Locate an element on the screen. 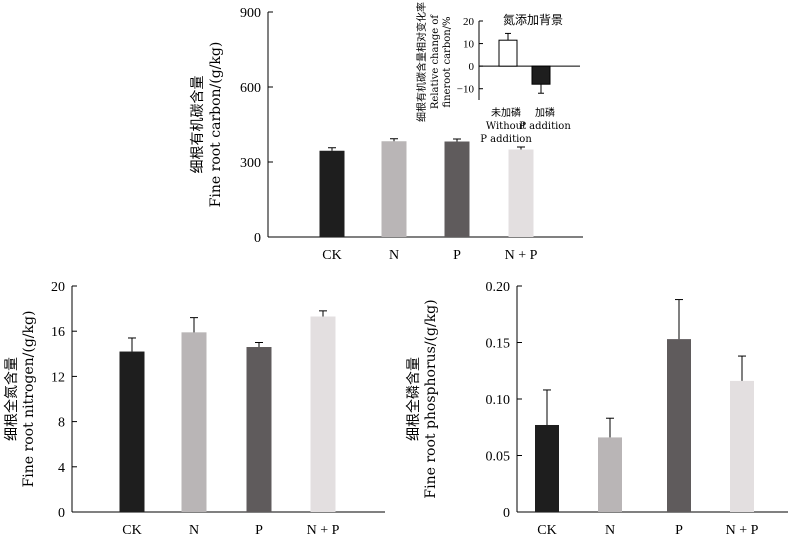 The height and width of the screenshot is (535, 800). inset-category-label-cn: 加磷 is located at coordinates (545, 112).